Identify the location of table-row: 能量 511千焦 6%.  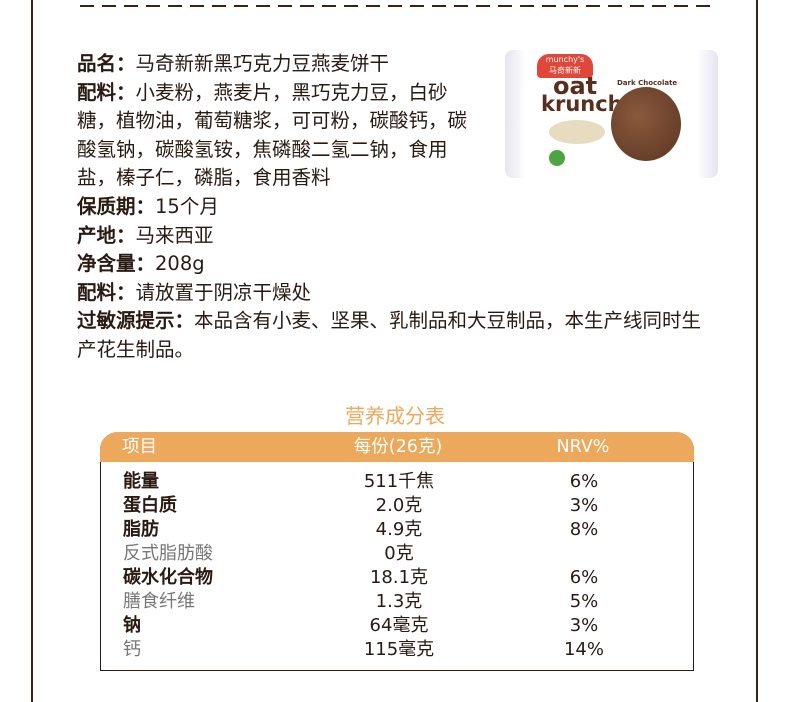
(397, 482).